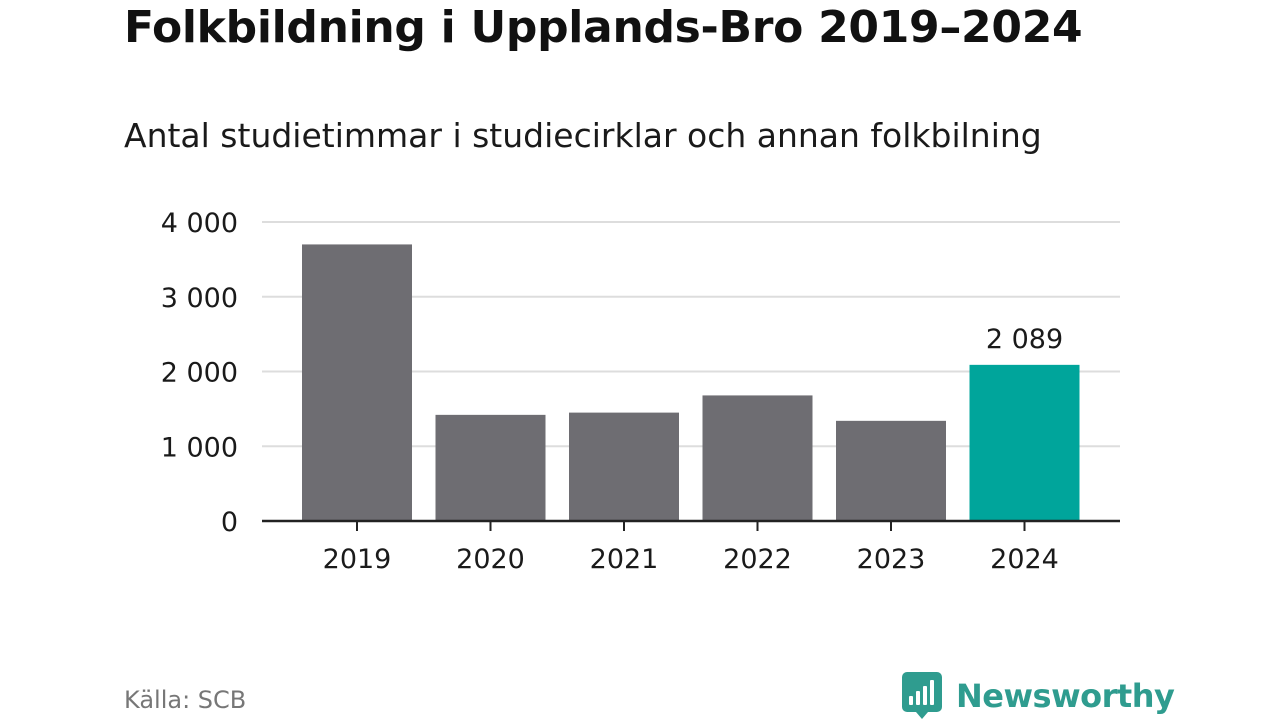 Image resolution: width=1280 pixels, height=720 pixels. What do you see at coordinates (357, 559) in the screenshot?
I see `x-tick-label: 2019` at bounding box center [357, 559].